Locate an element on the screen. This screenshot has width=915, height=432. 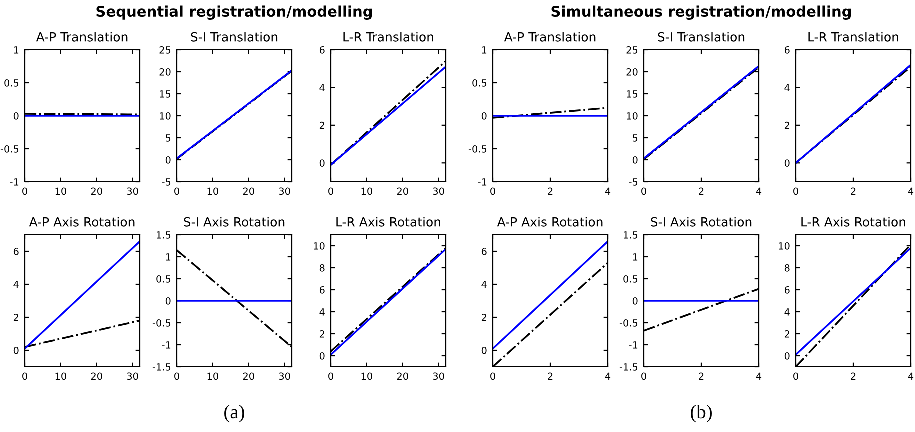
y-tick-label: 8 is located at coordinates (322, 268).